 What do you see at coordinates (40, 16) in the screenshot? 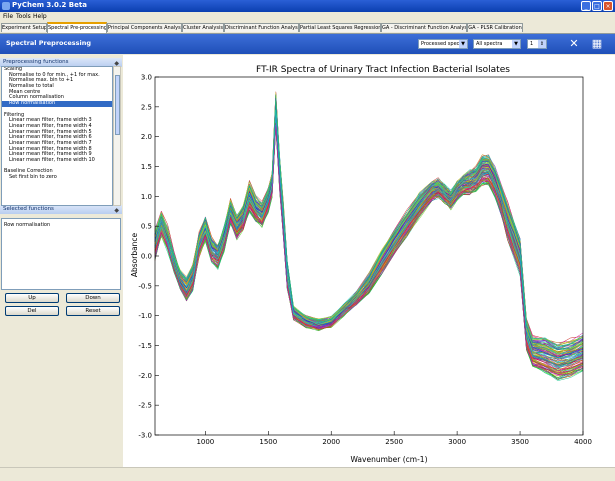
I see `menu-help: Help` at bounding box center [40, 16].